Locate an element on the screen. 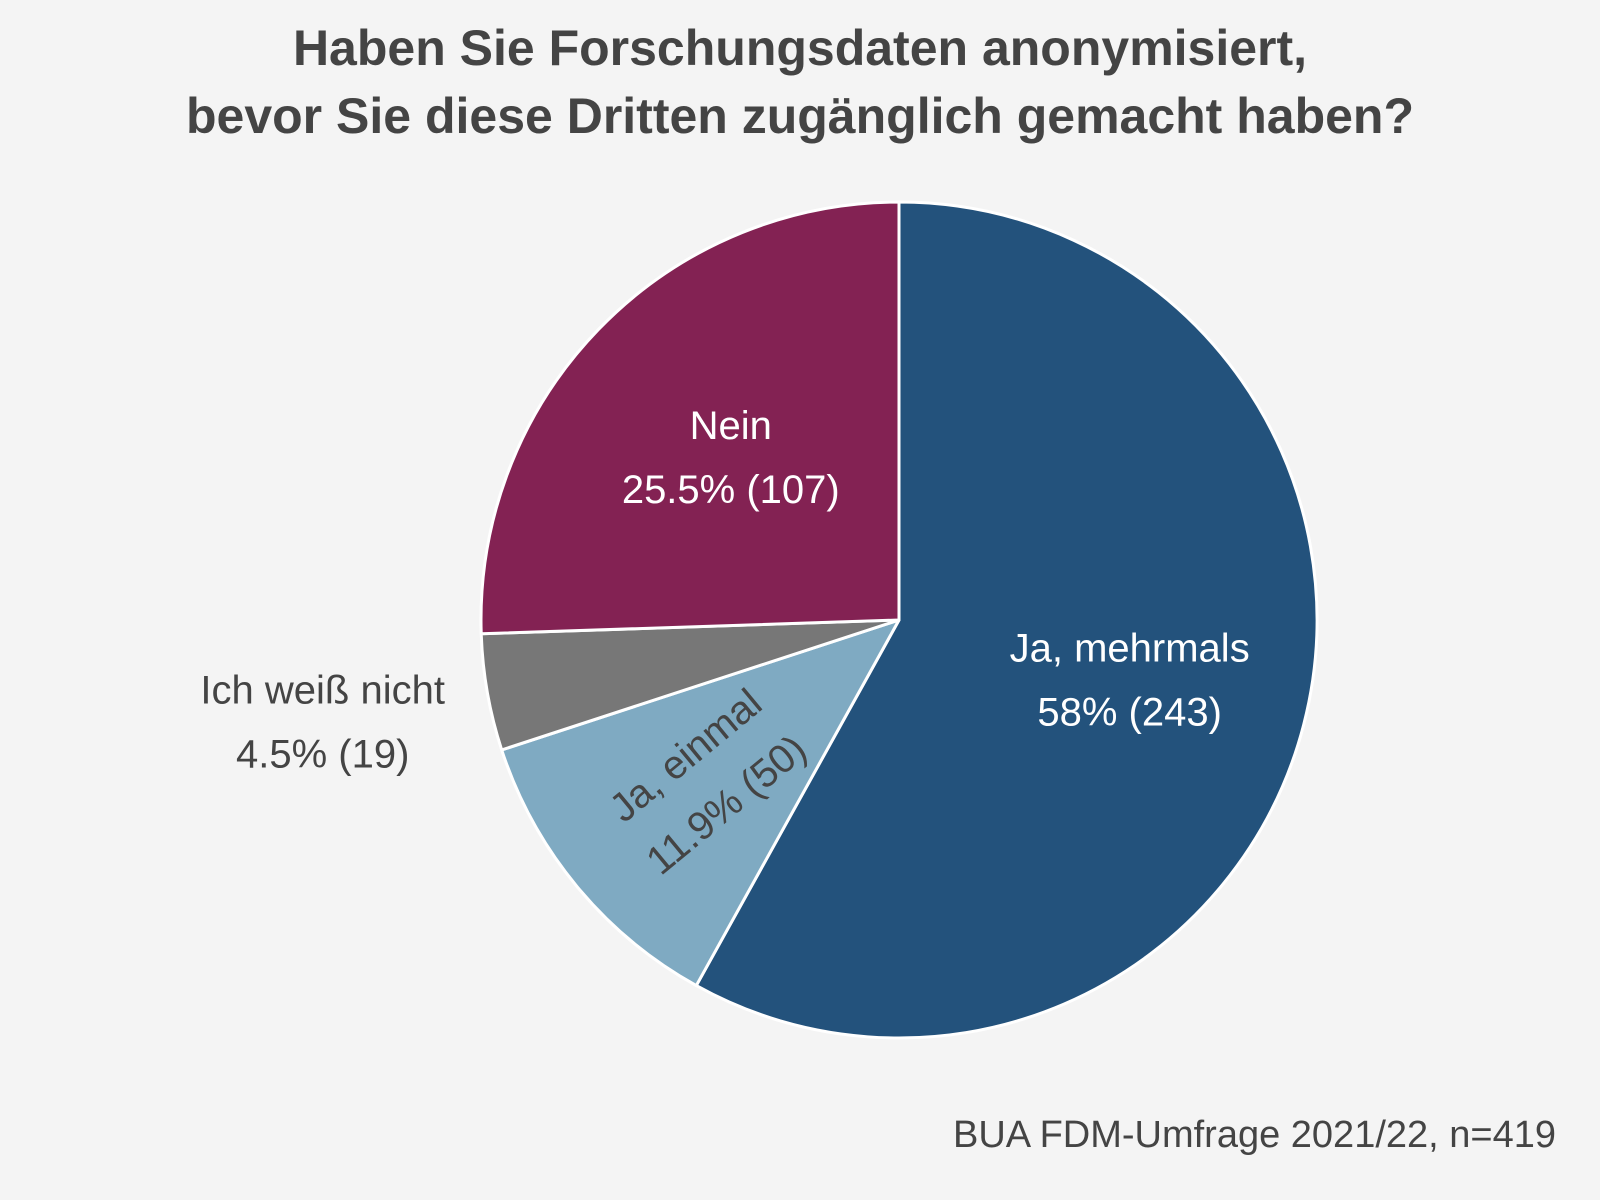  slice-label-group: Ich weiß nicht 4.5% (19) is located at coordinates (322, 723).